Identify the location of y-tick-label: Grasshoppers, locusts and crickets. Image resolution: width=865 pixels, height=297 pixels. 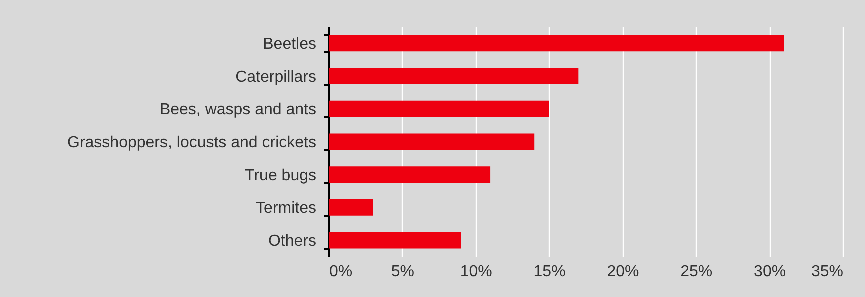
(192, 143).